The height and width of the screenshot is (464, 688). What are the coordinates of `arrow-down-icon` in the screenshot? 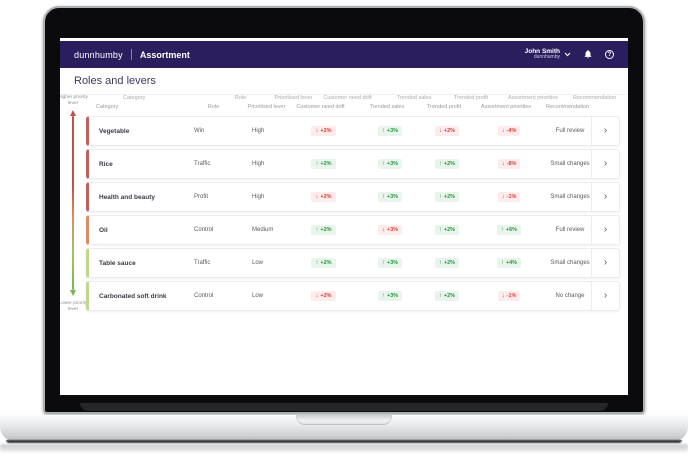 It's located at (73, 293).